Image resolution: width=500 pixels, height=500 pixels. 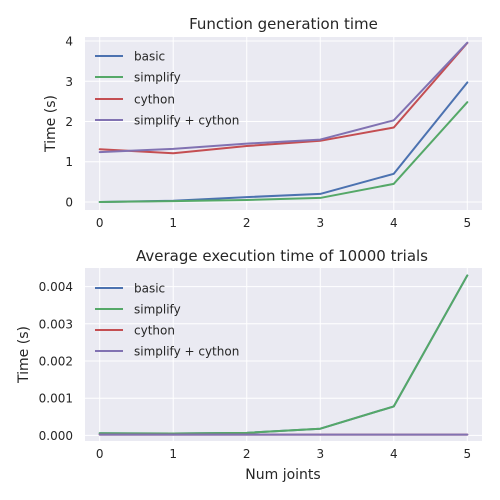 What do you see at coordinates (56, 324) in the screenshot?
I see `y-tick-label-3: 0.003` at bounding box center [56, 324].